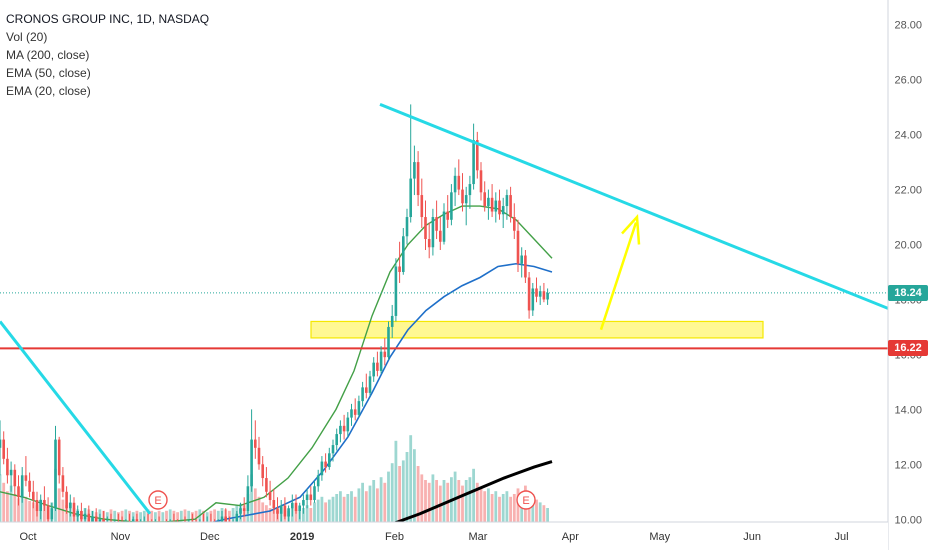 This screenshot has width=932, height=550. What do you see at coordinates (76, 417) in the screenshot?
I see `trendline-left` at bounding box center [76, 417].